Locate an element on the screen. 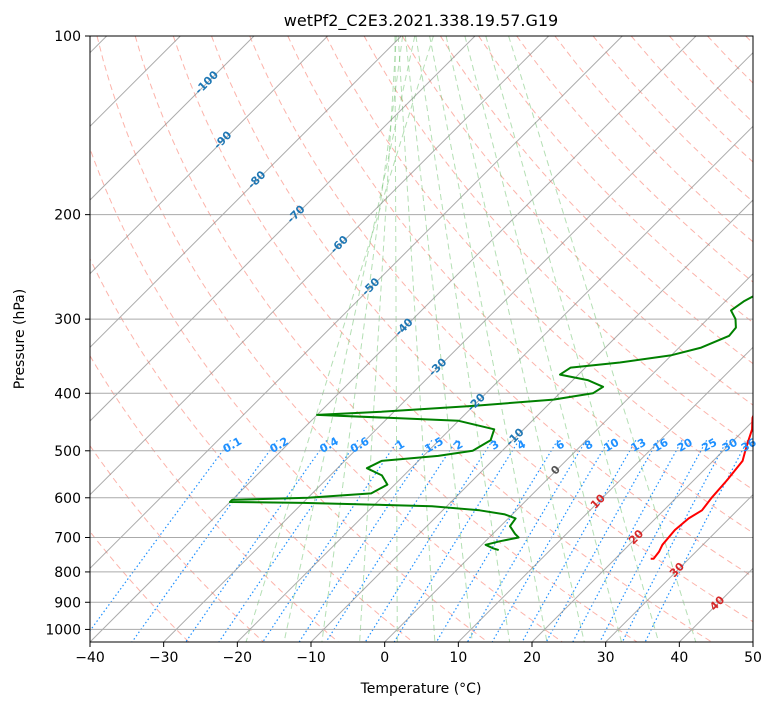 This screenshot has width=775, height=708. y-tick-label: 300 is located at coordinates (67, 320).